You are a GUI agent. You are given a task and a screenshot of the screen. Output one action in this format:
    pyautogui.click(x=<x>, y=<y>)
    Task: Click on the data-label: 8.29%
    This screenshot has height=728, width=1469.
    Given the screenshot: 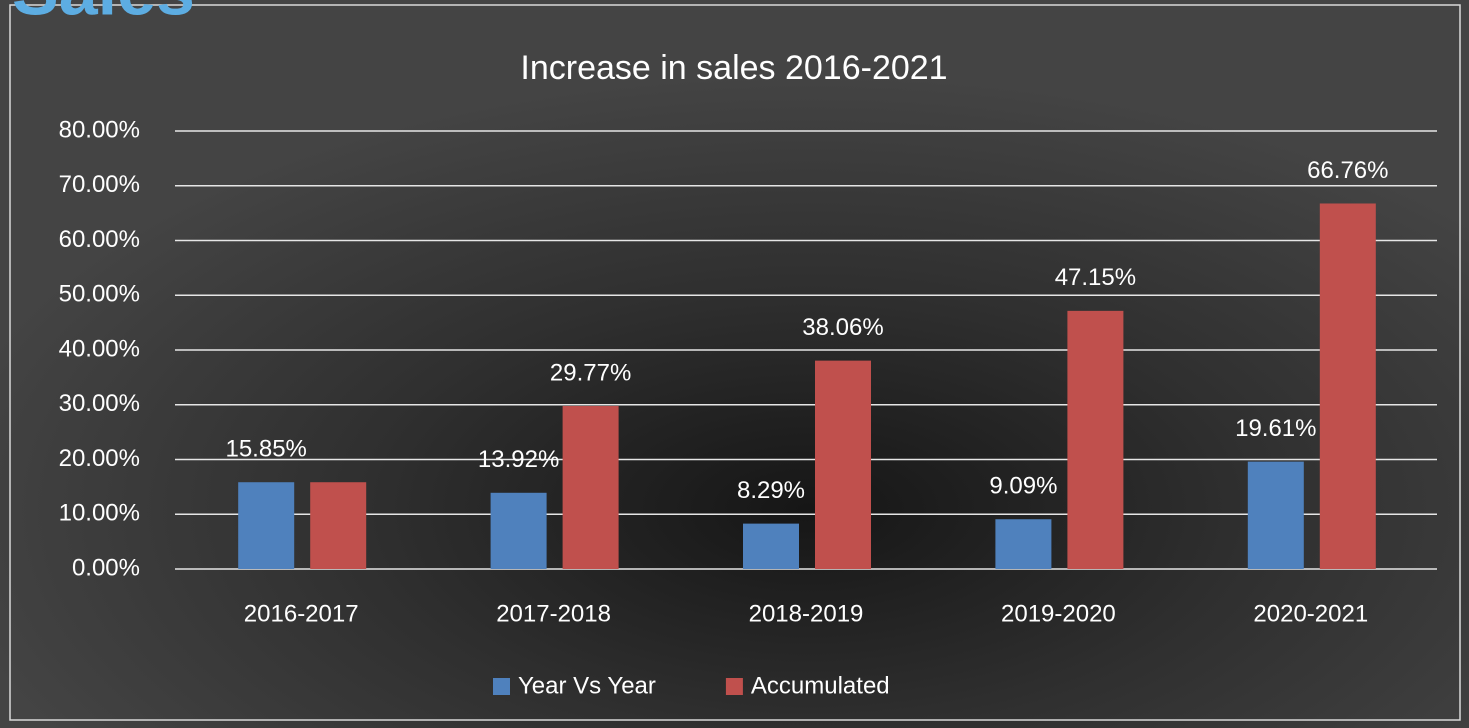 What is the action you would take?
    pyautogui.click(x=771, y=490)
    